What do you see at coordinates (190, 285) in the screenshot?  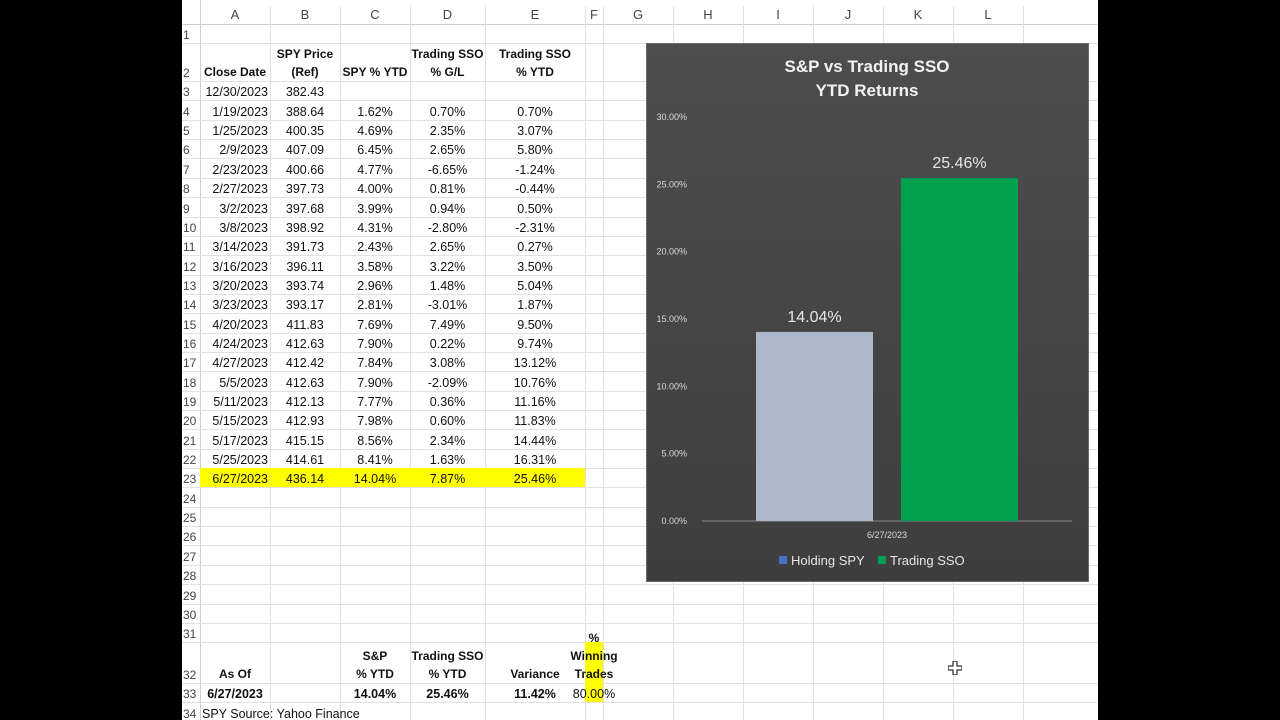 I see `row-header-13: 13` at bounding box center [190, 285].